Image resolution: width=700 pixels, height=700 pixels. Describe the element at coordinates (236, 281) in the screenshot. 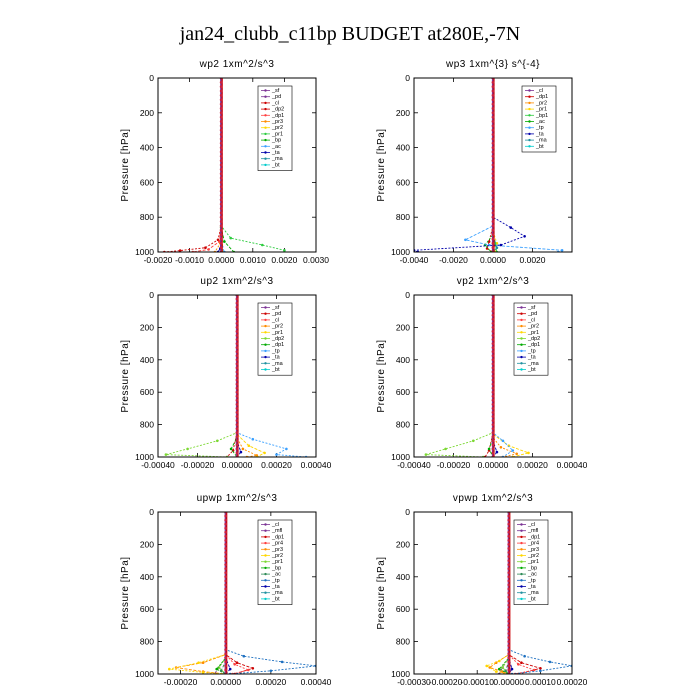

I see `panel-title: up2 1xm^2/s^3` at that location.